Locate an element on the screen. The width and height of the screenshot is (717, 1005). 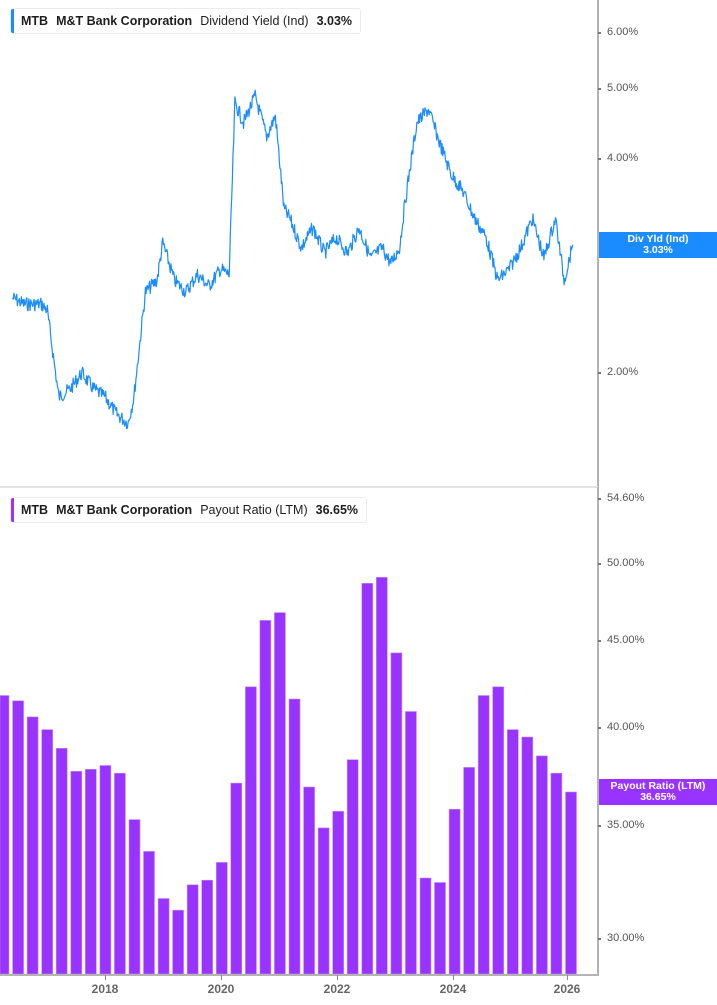
x-tick-label: 2022 is located at coordinates (337, 989).